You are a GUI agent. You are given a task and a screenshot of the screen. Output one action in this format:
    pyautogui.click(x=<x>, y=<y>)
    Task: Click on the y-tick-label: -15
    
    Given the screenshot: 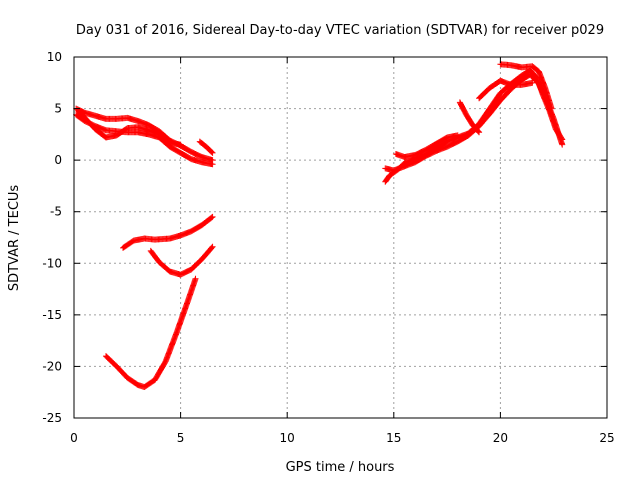 What is the action you would take?
    pyautogui.click(x=52, y=315)
    